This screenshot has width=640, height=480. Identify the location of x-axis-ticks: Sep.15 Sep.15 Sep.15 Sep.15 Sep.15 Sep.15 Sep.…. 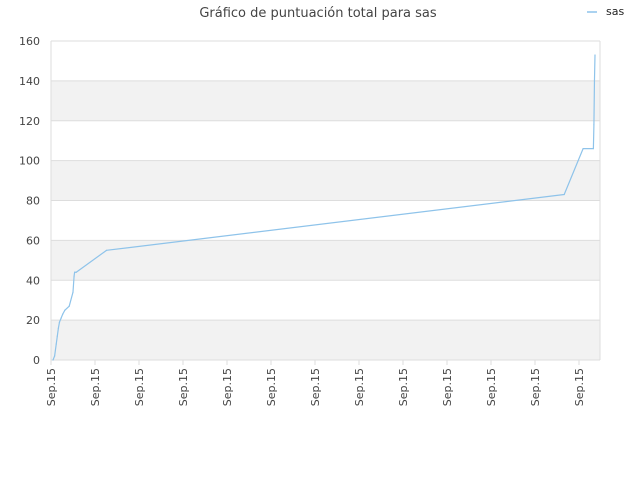
(315, 383).